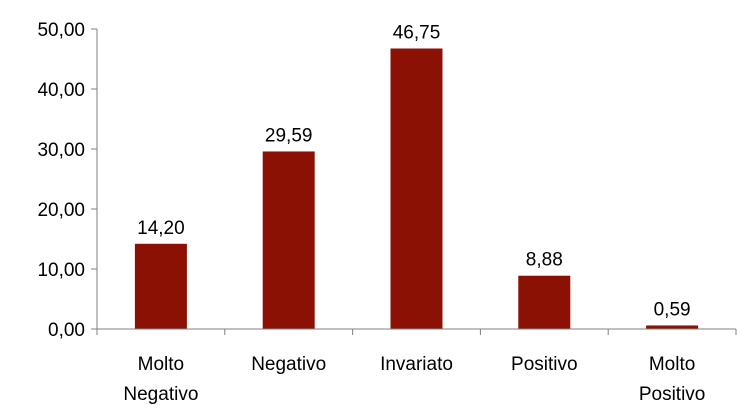  Describe the element at coordinates (161, 228) in the screenshot. I see `bar-value-label: 14,20` at that location.